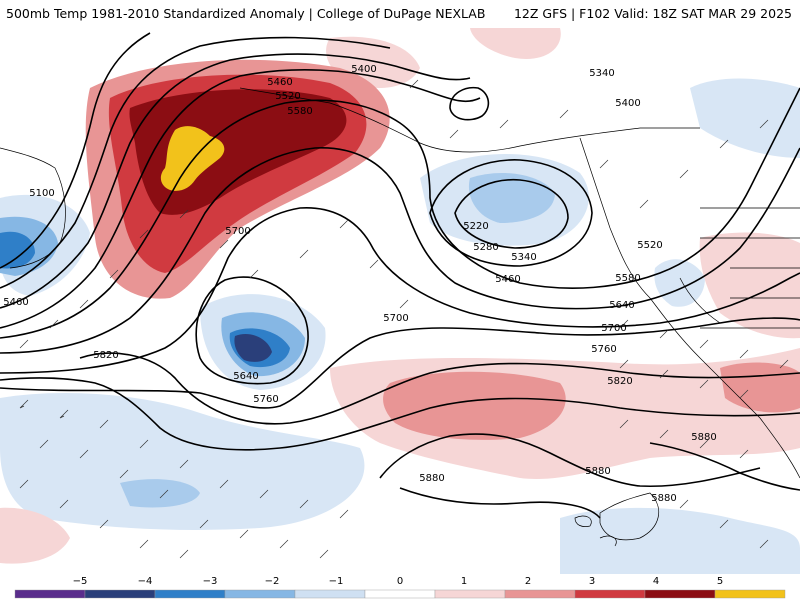  I want to click on cold-anomaly-extreme-area, so click(253, 347).